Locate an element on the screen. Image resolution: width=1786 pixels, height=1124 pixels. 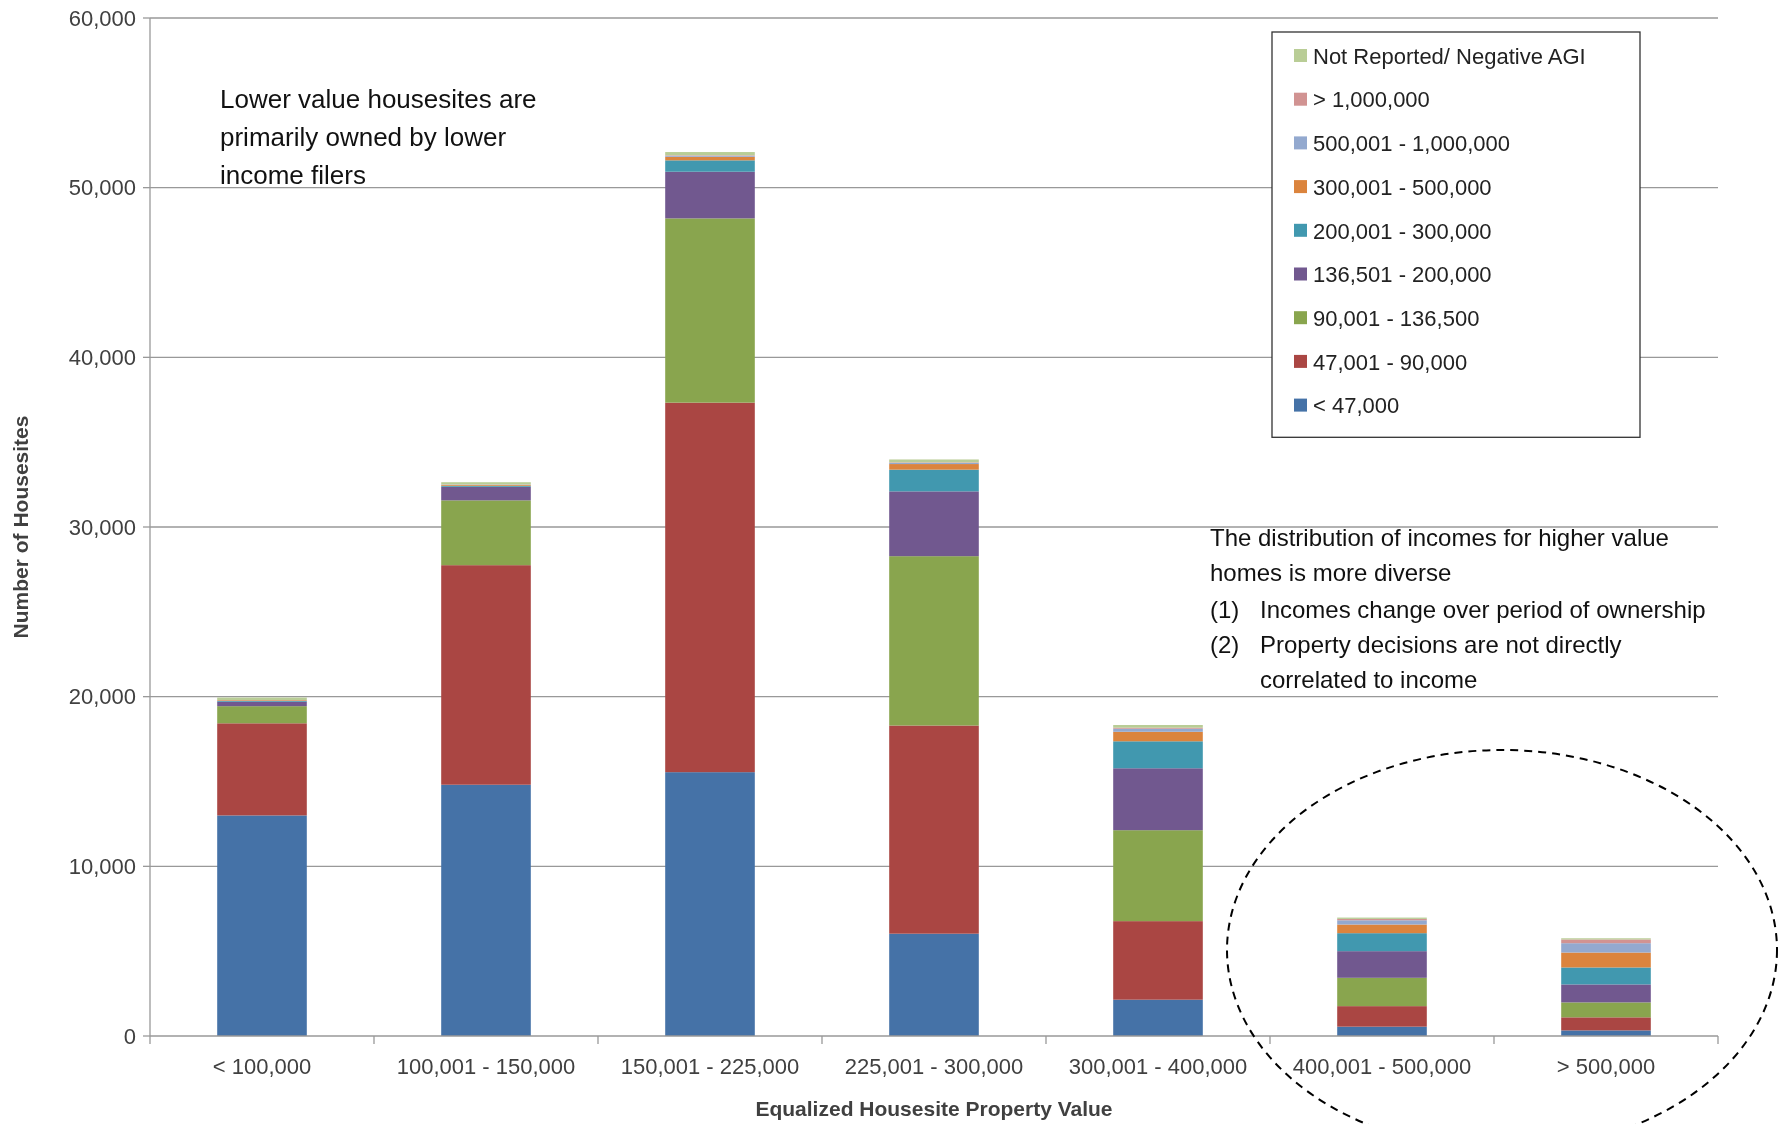
legend-label: 136,501 - 200,000 is located at coordinates (1402, 275).